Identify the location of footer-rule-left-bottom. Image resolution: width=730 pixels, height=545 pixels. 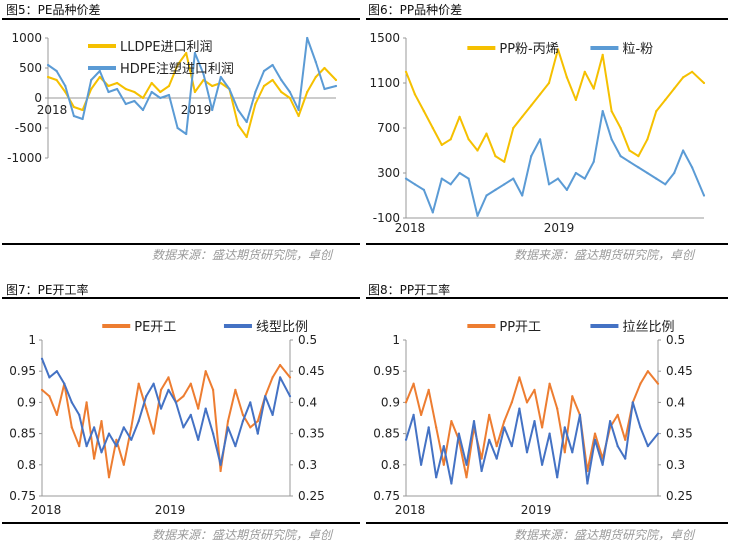
(181, 523).